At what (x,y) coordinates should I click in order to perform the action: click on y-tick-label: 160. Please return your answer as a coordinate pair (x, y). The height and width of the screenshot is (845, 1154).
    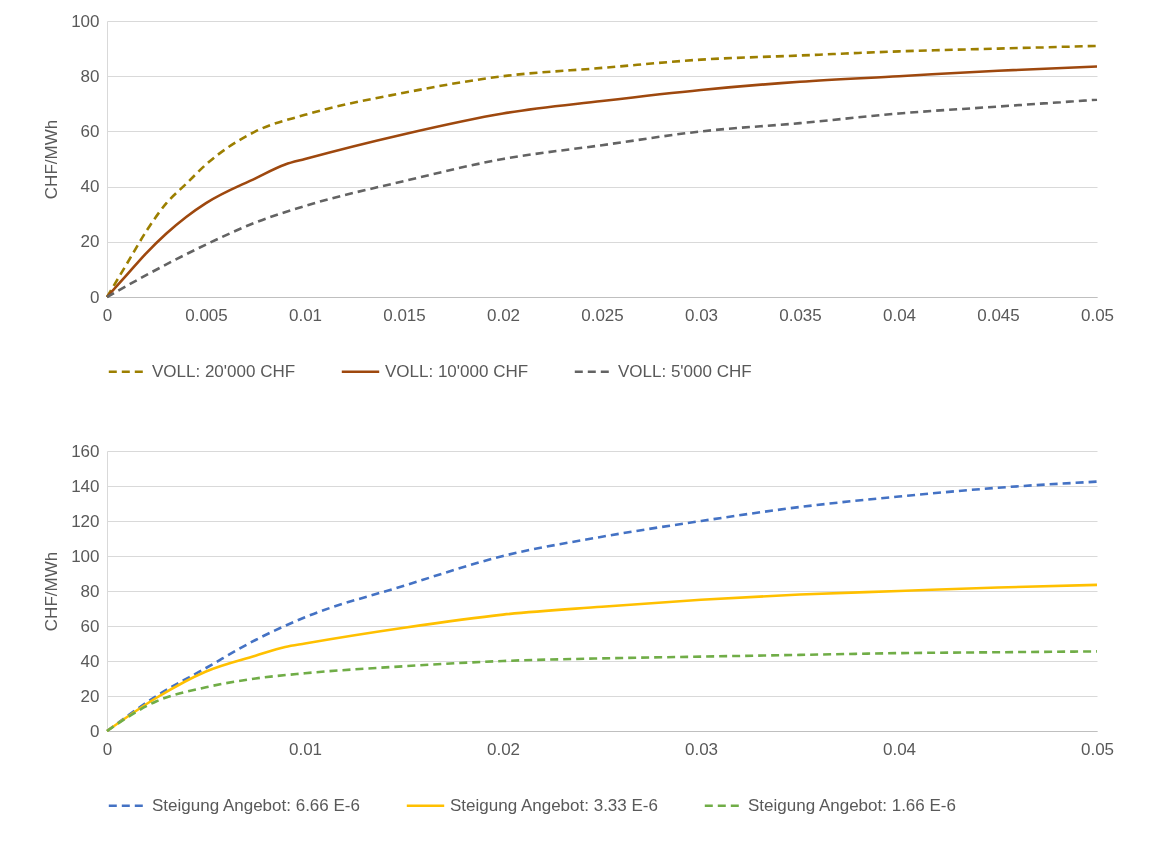
    Looking at the image, I should click on (85, 451).